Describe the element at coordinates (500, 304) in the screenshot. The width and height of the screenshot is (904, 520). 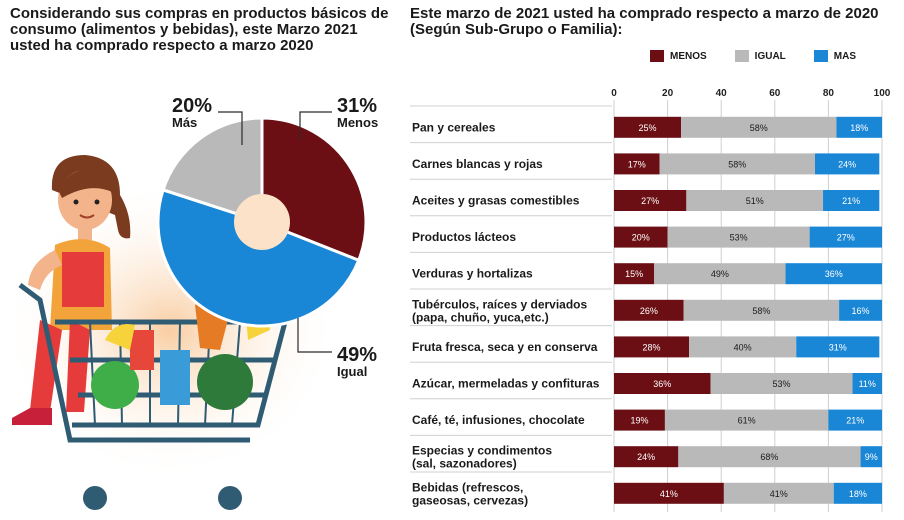
I see `category-label: Tubérculos, raíces y derviados` at that location.